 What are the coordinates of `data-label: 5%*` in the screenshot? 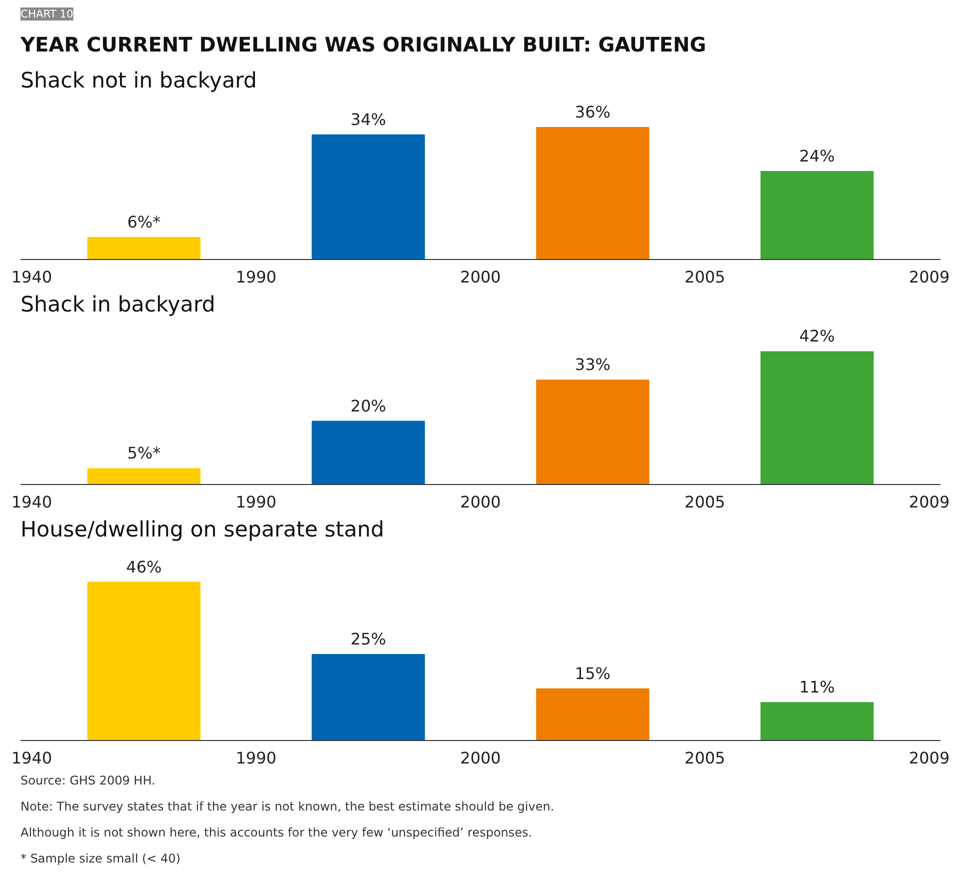 It's located at (144, 453).